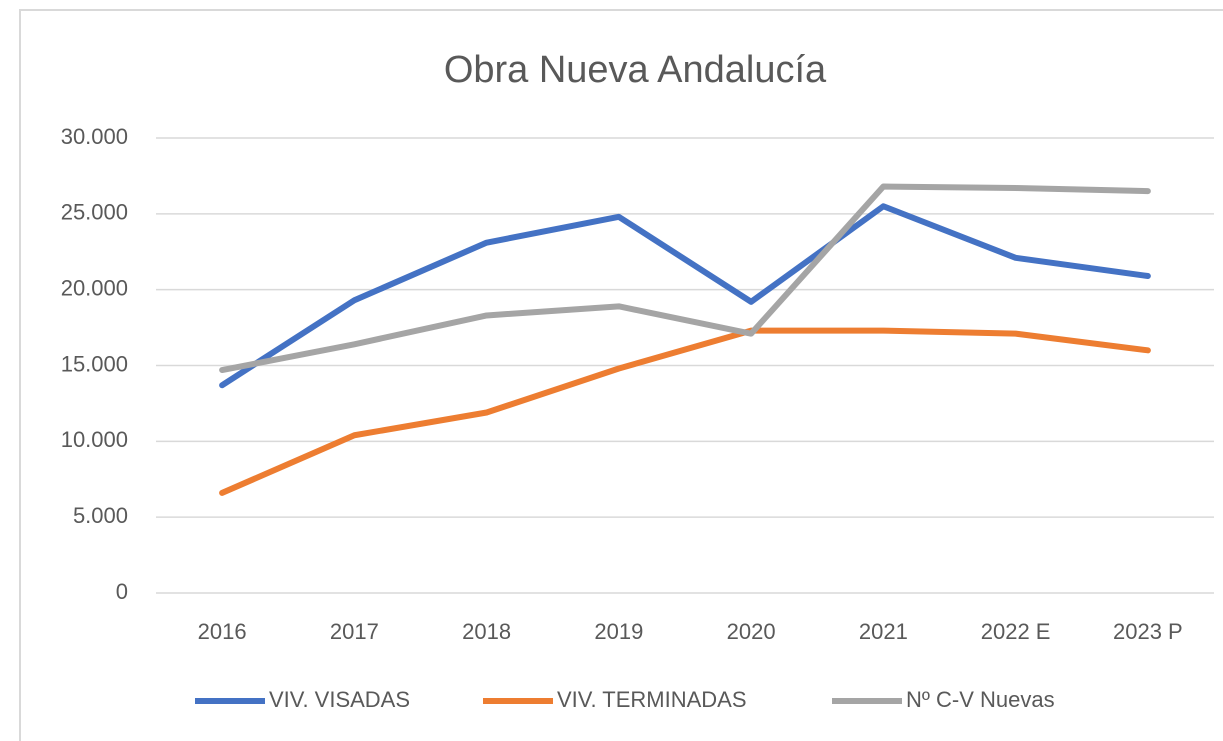 Image resolution: width=1223 pixels, height=741 pixels. Describe the element at coordinates (94, 212) in the screenshot. I see `y-tick-label: 25.000` at that location.